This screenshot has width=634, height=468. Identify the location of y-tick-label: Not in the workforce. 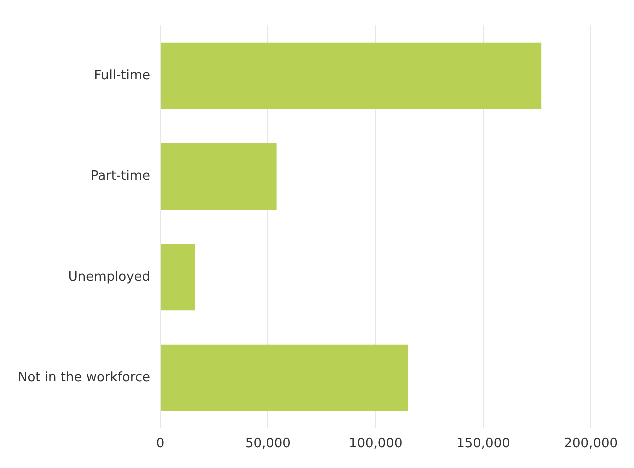
(84, 378).